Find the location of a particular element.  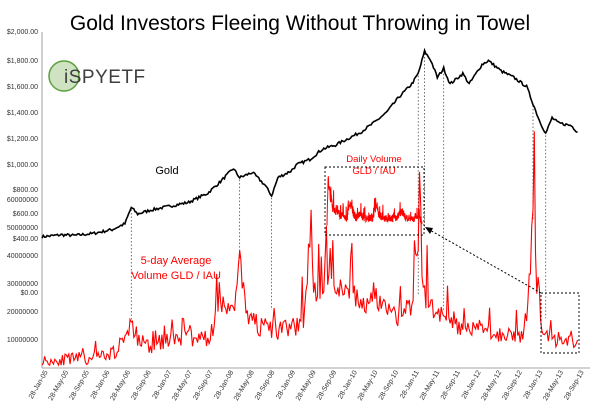

zoom-connector-arrow is located at coordinates (484, 261).